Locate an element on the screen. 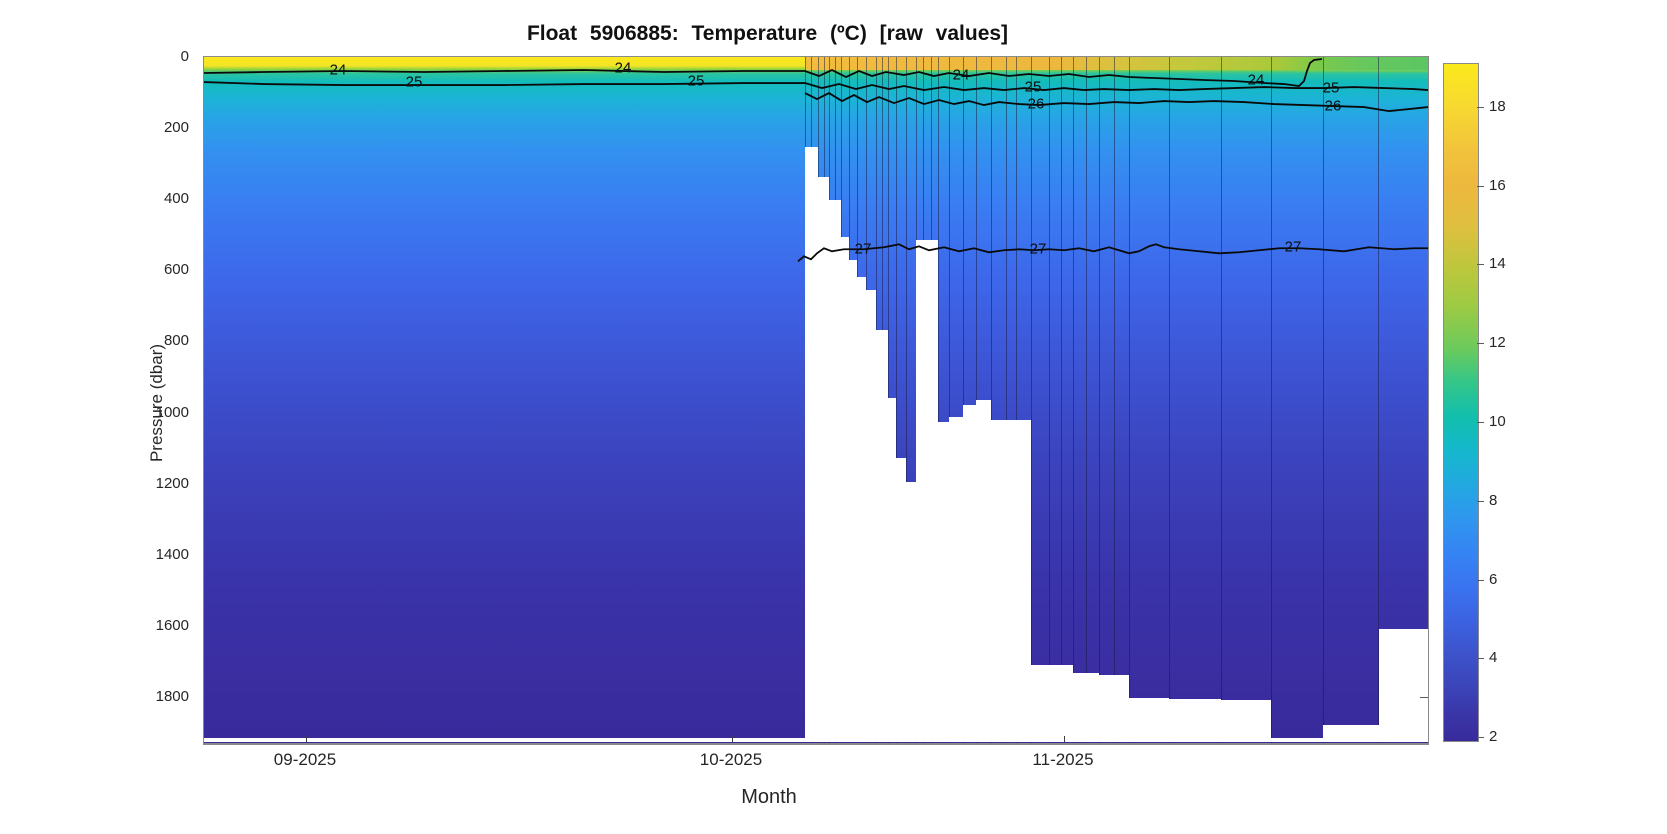 Image resolution: width=1667 pixels, height=834 pixels. y-axis-tick-label: 200 is located at coordinates (176, 127).